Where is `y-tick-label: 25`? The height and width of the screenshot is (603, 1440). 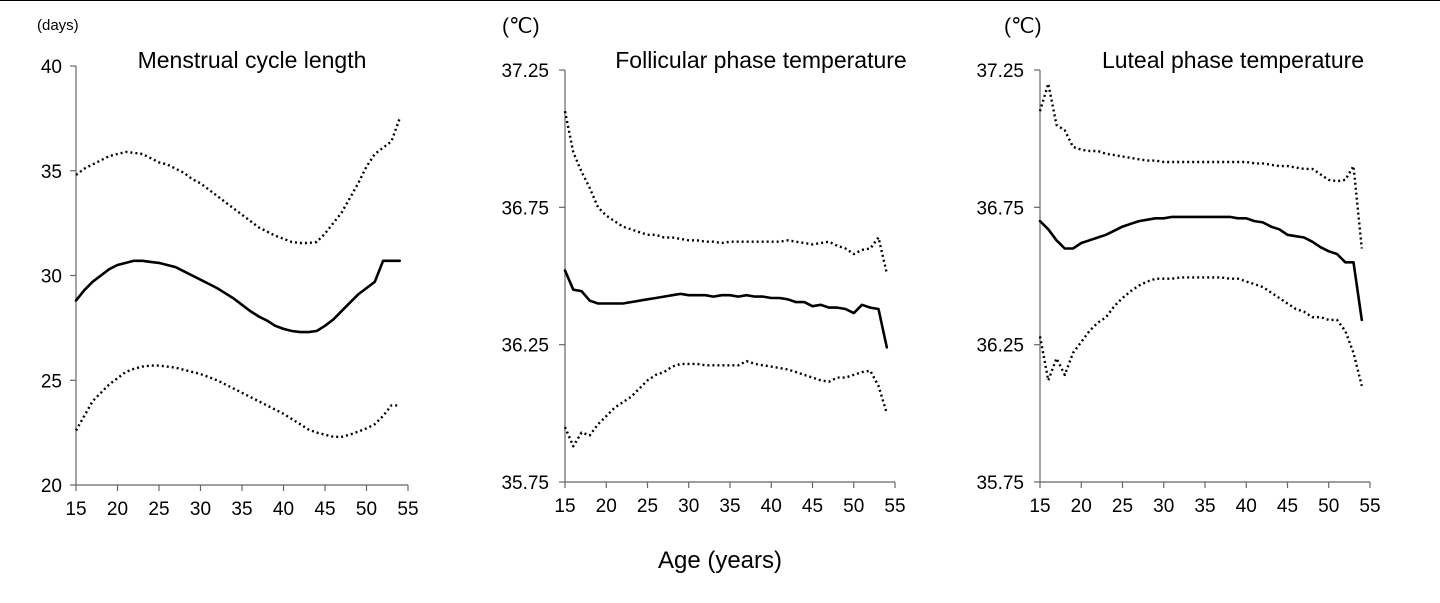 y-tick-label: 25 is located at coordinates (51, 381).